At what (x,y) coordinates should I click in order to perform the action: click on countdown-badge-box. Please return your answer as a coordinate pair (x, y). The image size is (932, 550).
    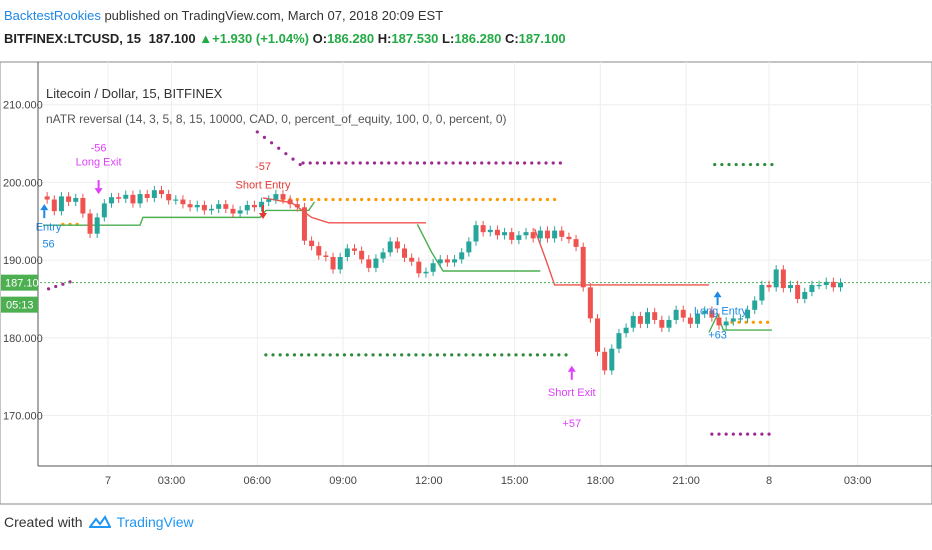
    Looking at the image, I should click on (19, 304).